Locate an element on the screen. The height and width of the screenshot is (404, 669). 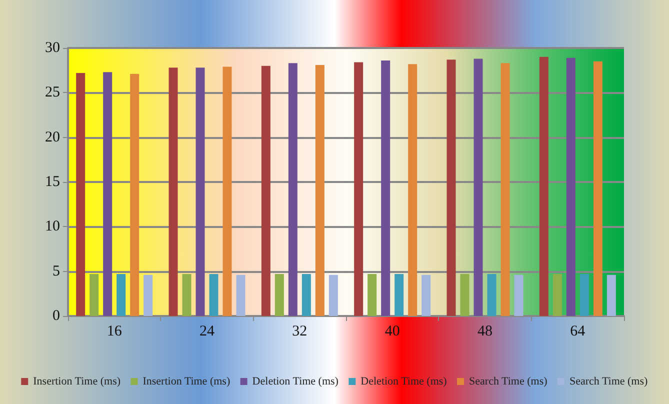
x-tick-label: 64 is located at coordinates (578, 332).